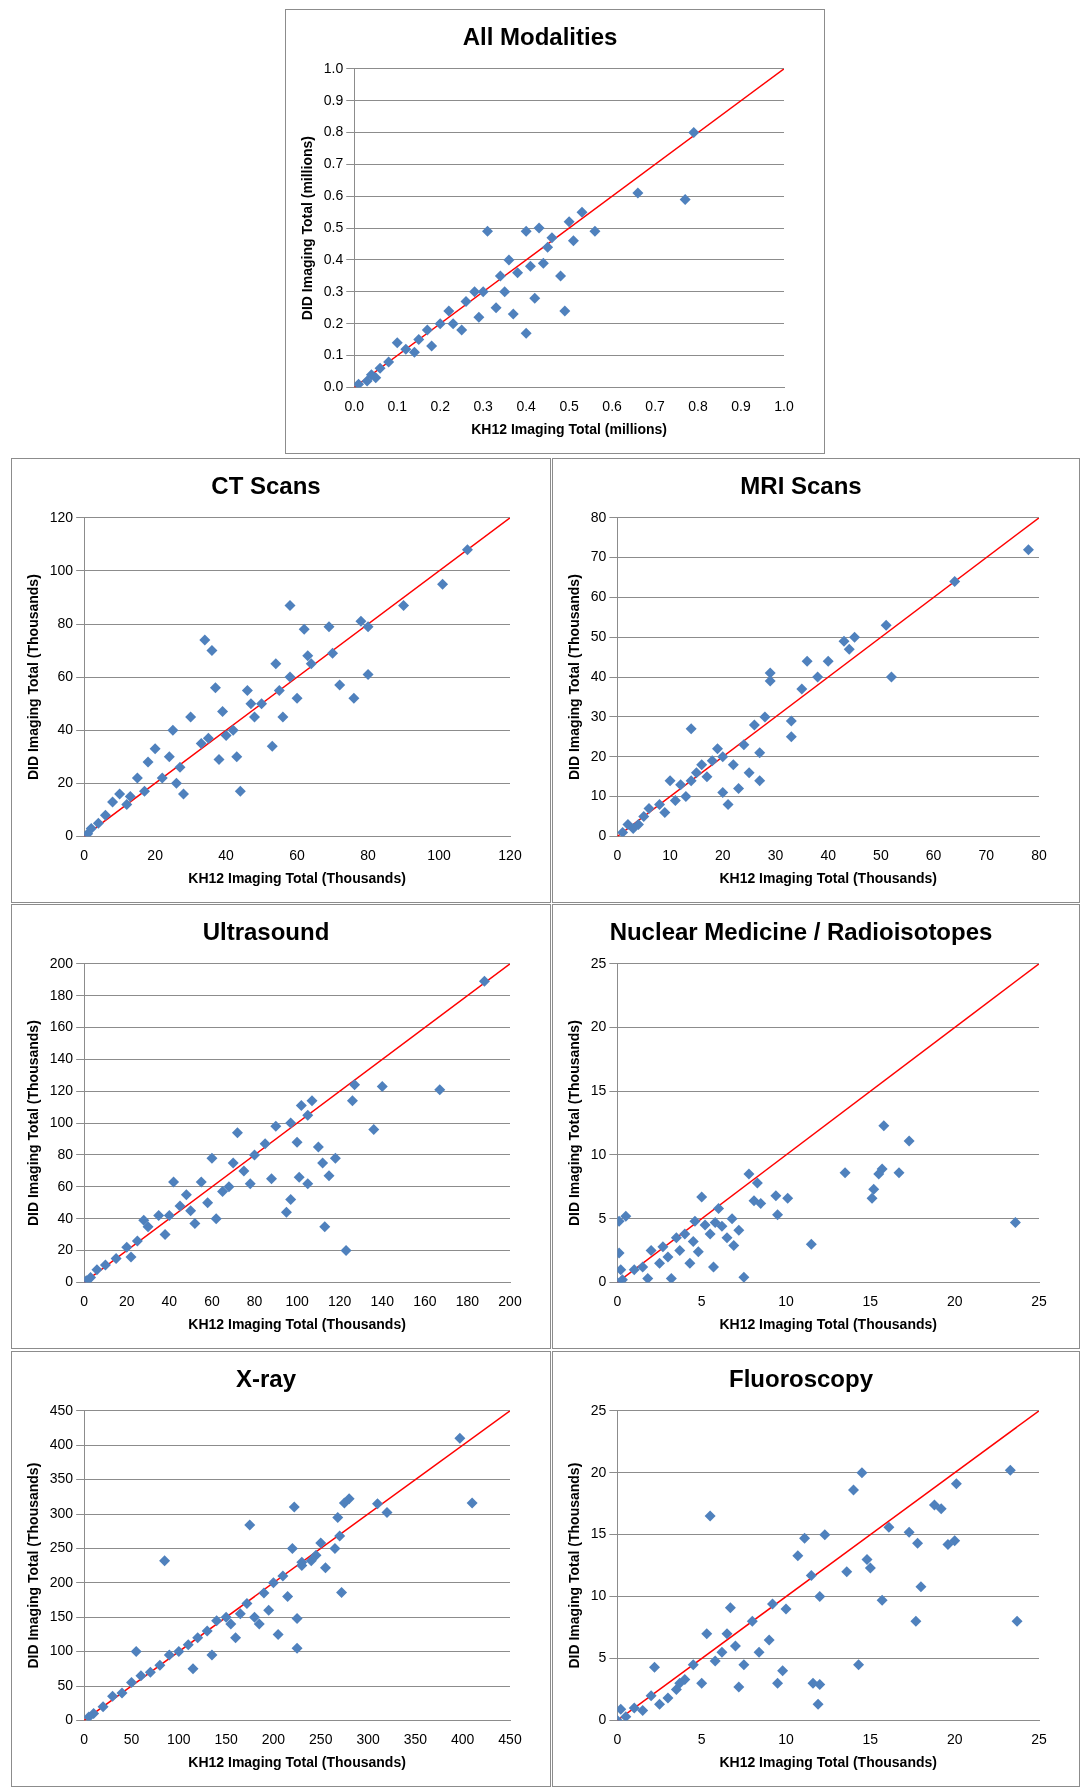 The width and height of the screenshot is (1082, 1789). Describe the element at coordinates (33, 1565) in the screenshot. I see `y-axis-title: DID Imaging Total (Thousands)` at that location.